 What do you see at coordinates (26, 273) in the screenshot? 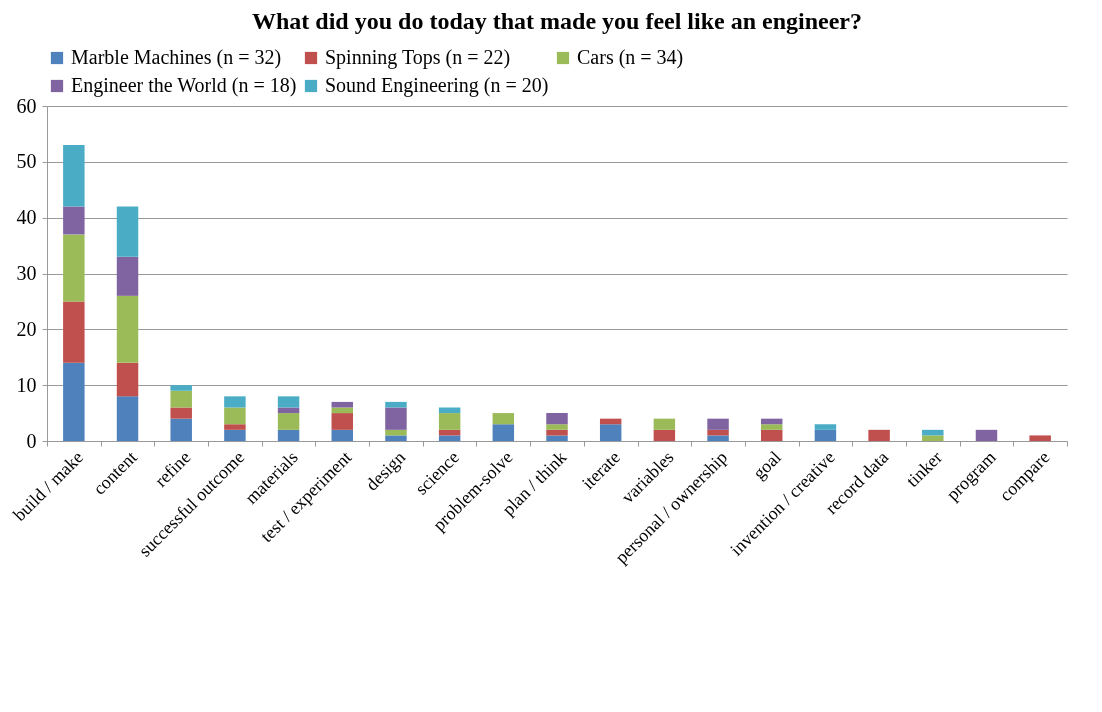
I see `y-tick-label: 30` at bounding box center [26, 273].